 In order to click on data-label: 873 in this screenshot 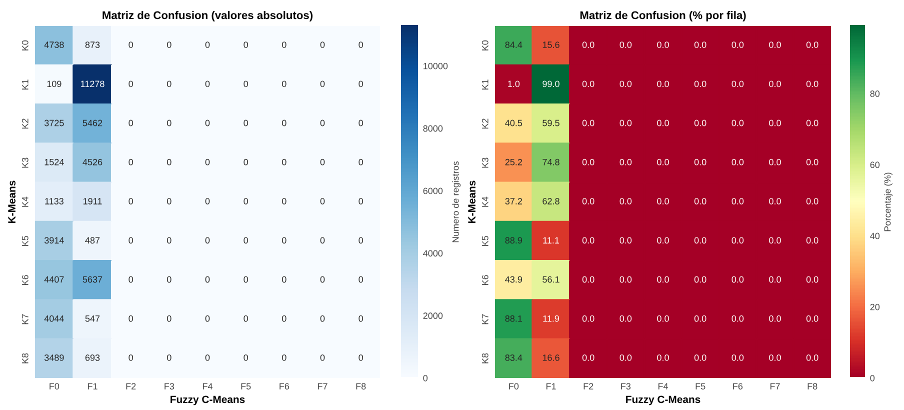, I will do `click(92, 45)`.